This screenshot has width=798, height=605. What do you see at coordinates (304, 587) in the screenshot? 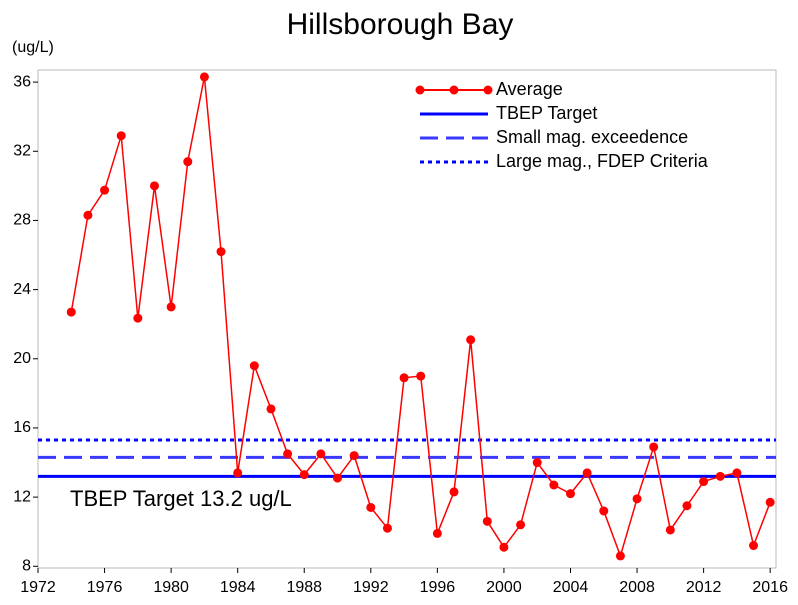
I see `x-tick-label: 1988` at bounding box center [304, 587].